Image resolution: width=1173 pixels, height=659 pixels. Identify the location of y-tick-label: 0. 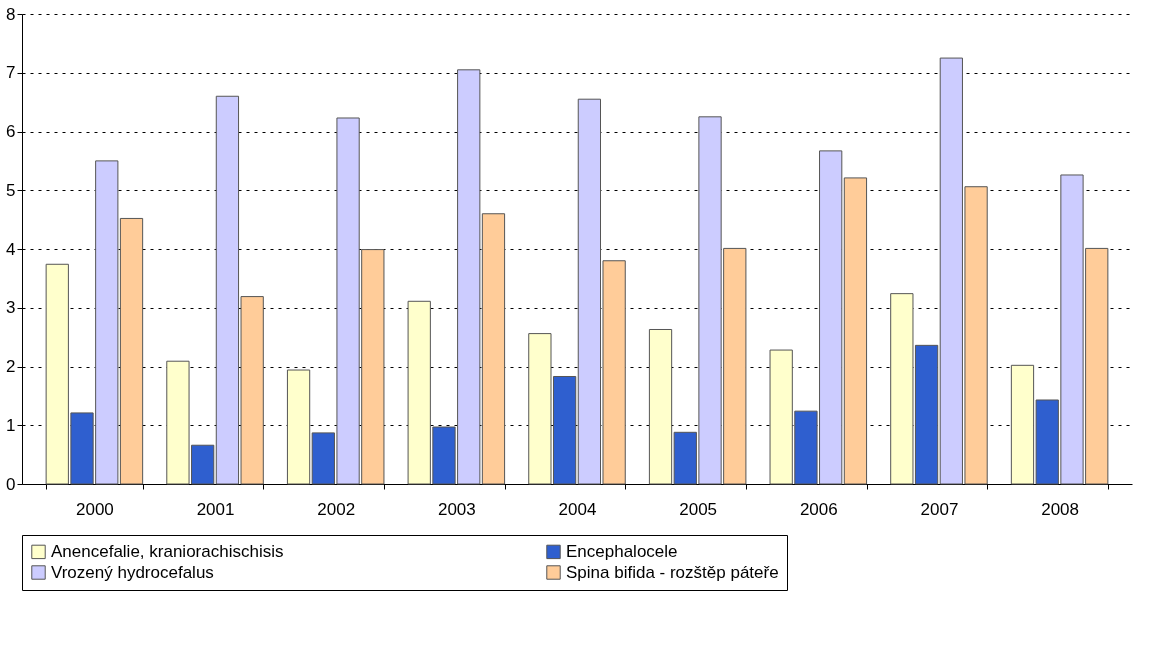
(11, 484).